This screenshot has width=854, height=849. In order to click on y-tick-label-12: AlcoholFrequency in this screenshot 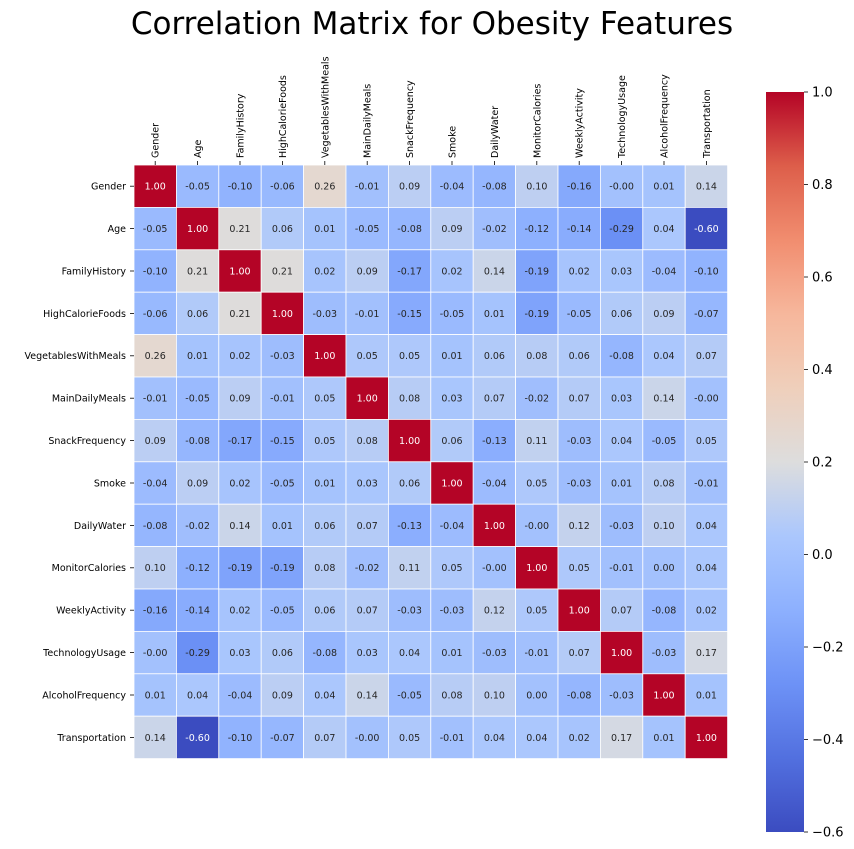, I will do `click(84, 695)`.